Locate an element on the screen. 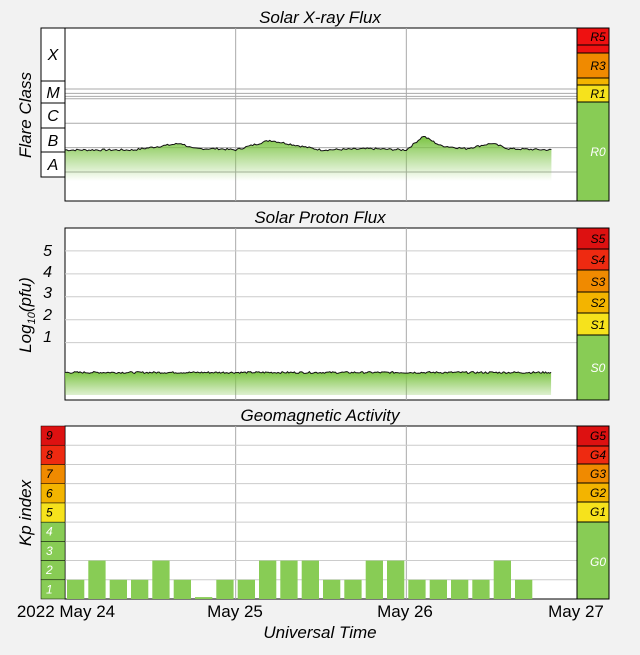 The width and height of the screenshot is (640, 655). scale-r0: R0 is located at coordinates (598, 152).